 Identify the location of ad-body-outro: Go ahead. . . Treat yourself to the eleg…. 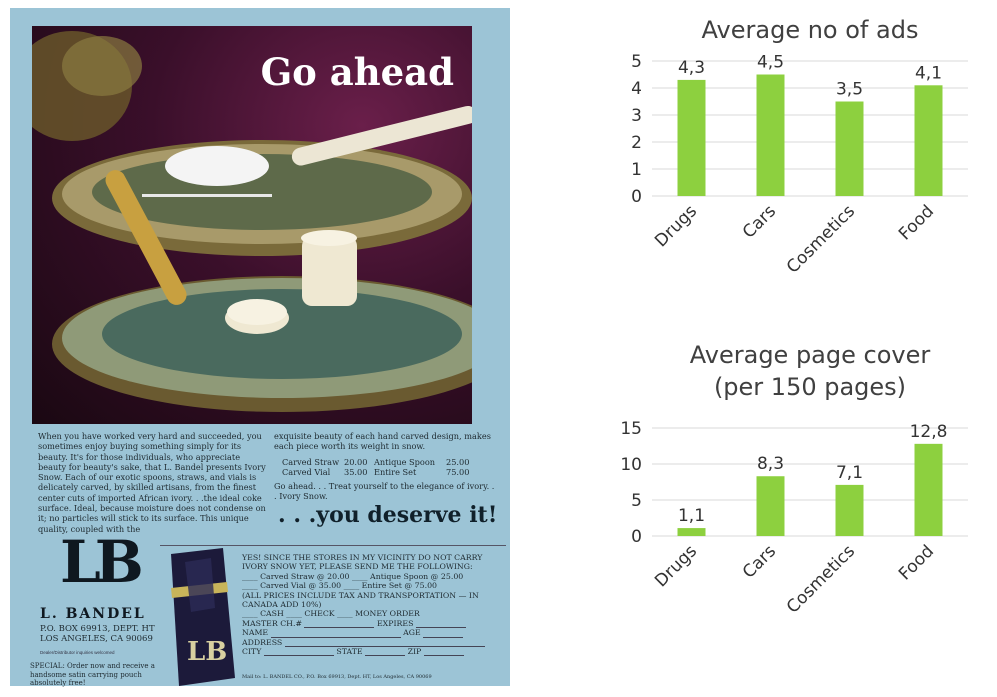
(384, 491).